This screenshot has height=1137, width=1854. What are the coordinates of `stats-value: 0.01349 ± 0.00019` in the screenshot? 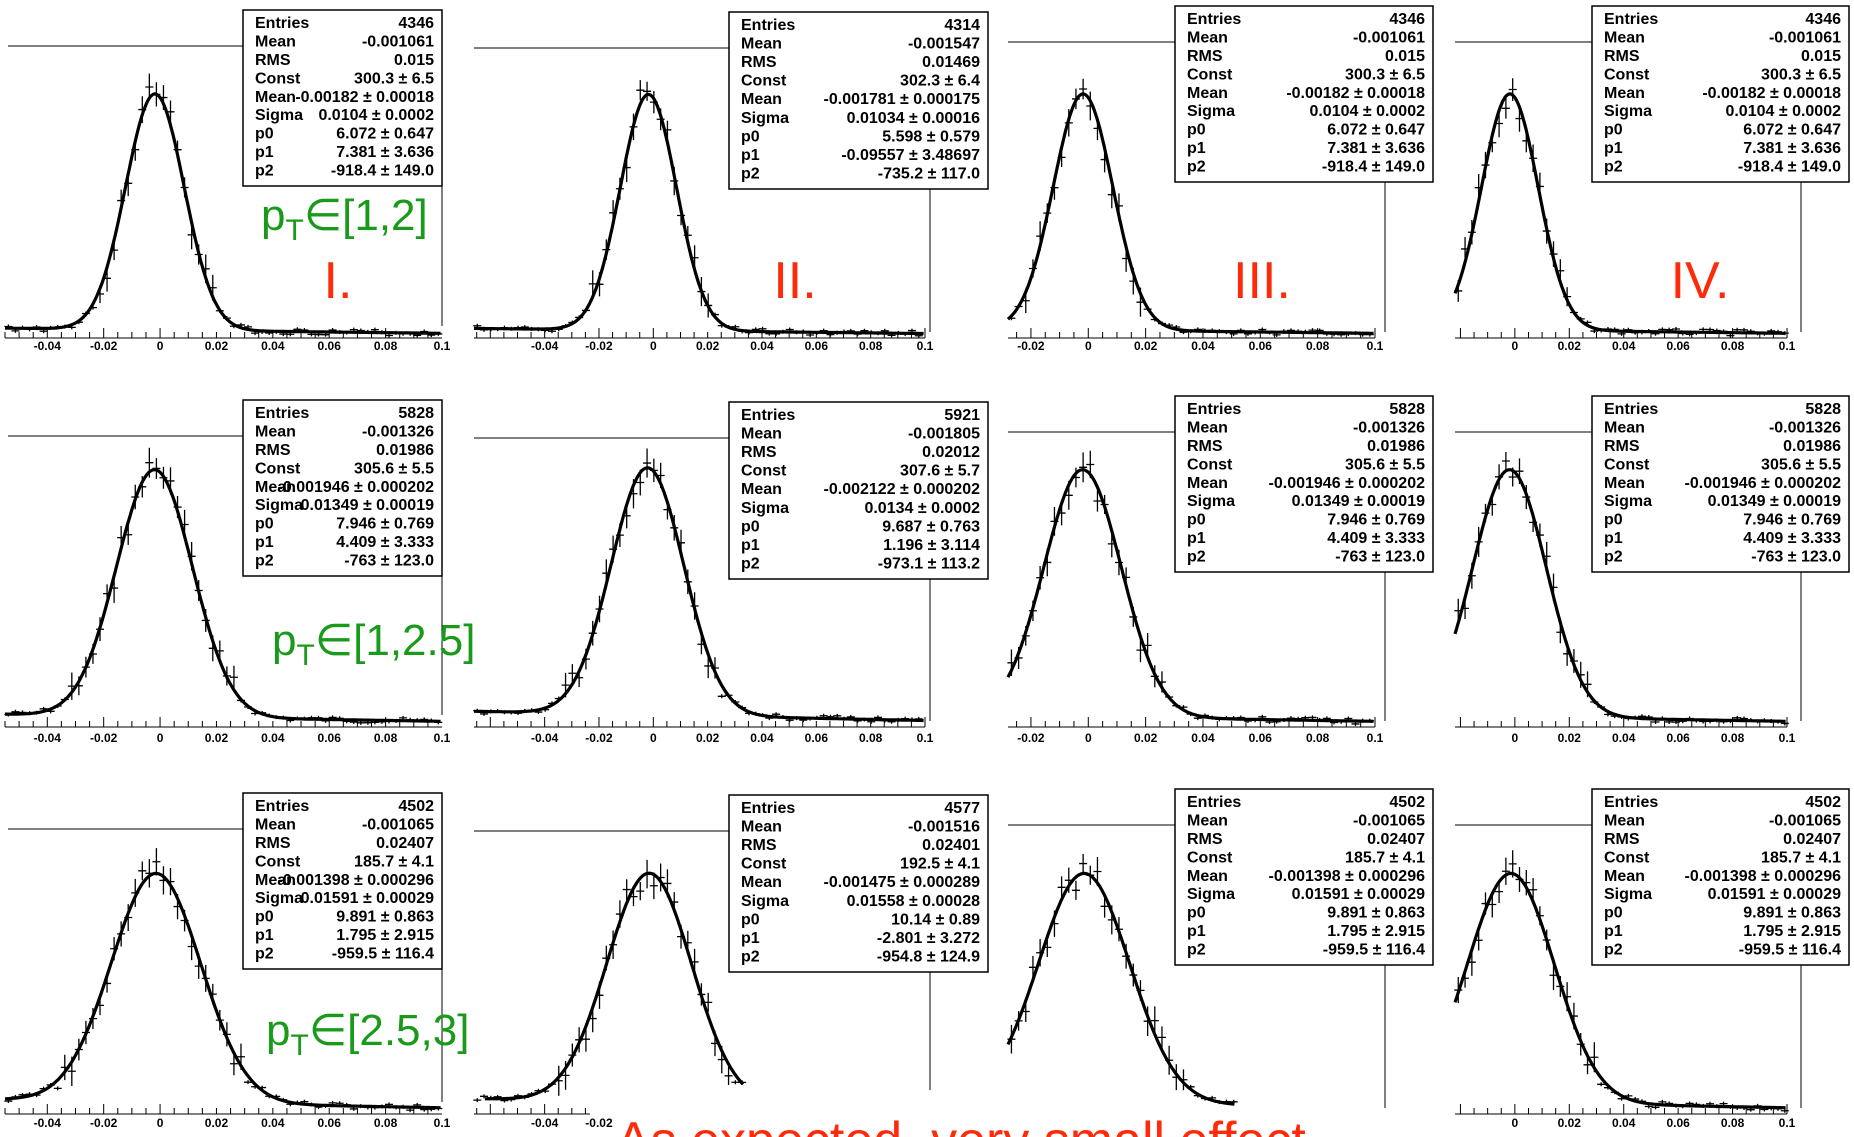 It's located at (367, 505).